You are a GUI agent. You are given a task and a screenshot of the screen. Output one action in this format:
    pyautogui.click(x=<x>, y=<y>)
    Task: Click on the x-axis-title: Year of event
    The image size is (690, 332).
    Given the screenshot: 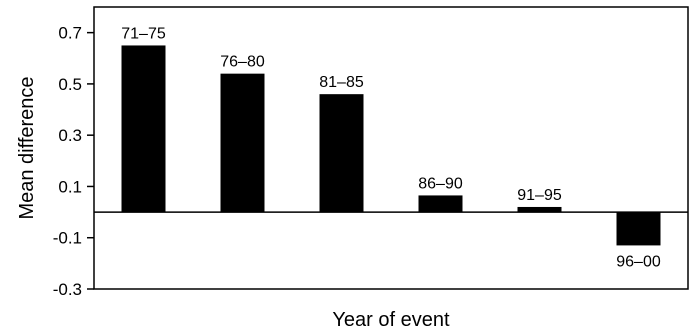 What is the action you would take?
    pyautogui.click(x=391, y=320)
    